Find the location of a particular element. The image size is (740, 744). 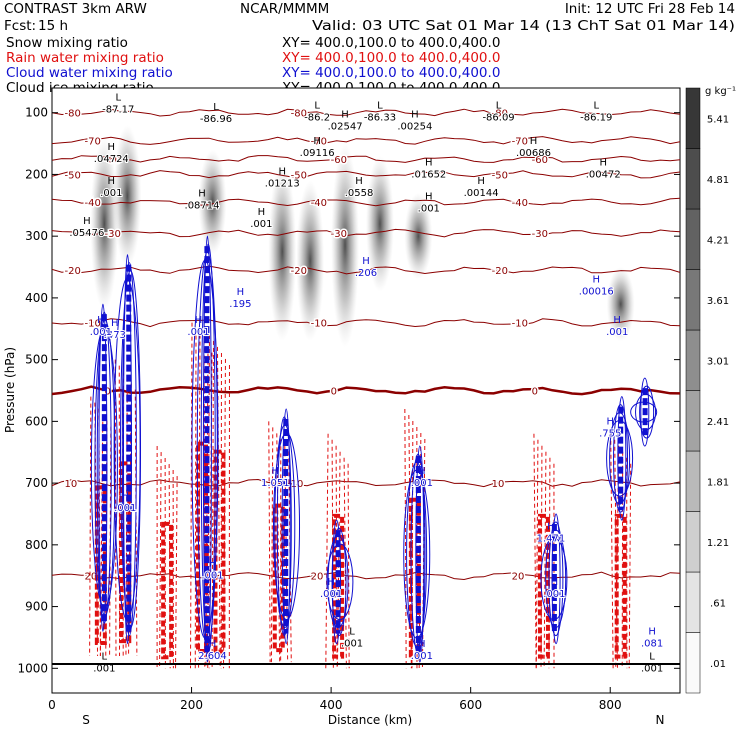

colorbar-tick-label: 5.41 is located at coordinates (718, 119).